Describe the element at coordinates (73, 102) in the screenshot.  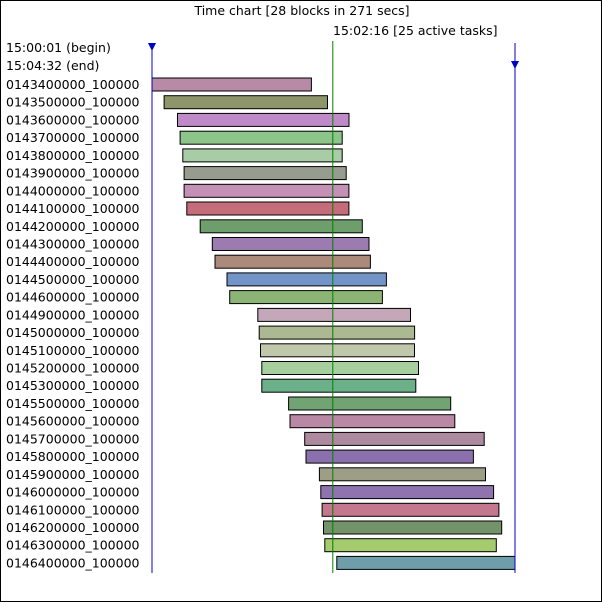
I see `task-label: 0143500000_100000` at that location.